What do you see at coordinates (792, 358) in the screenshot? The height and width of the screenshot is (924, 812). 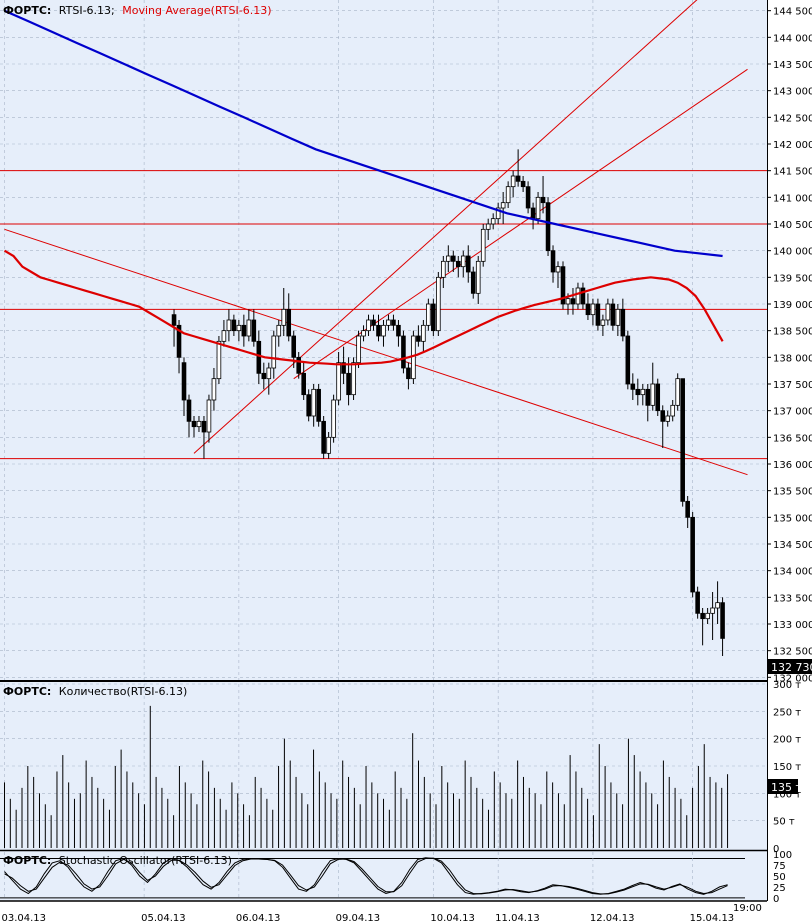 I see `price-tick-label: 138 000` at bounding box center [792, 358].